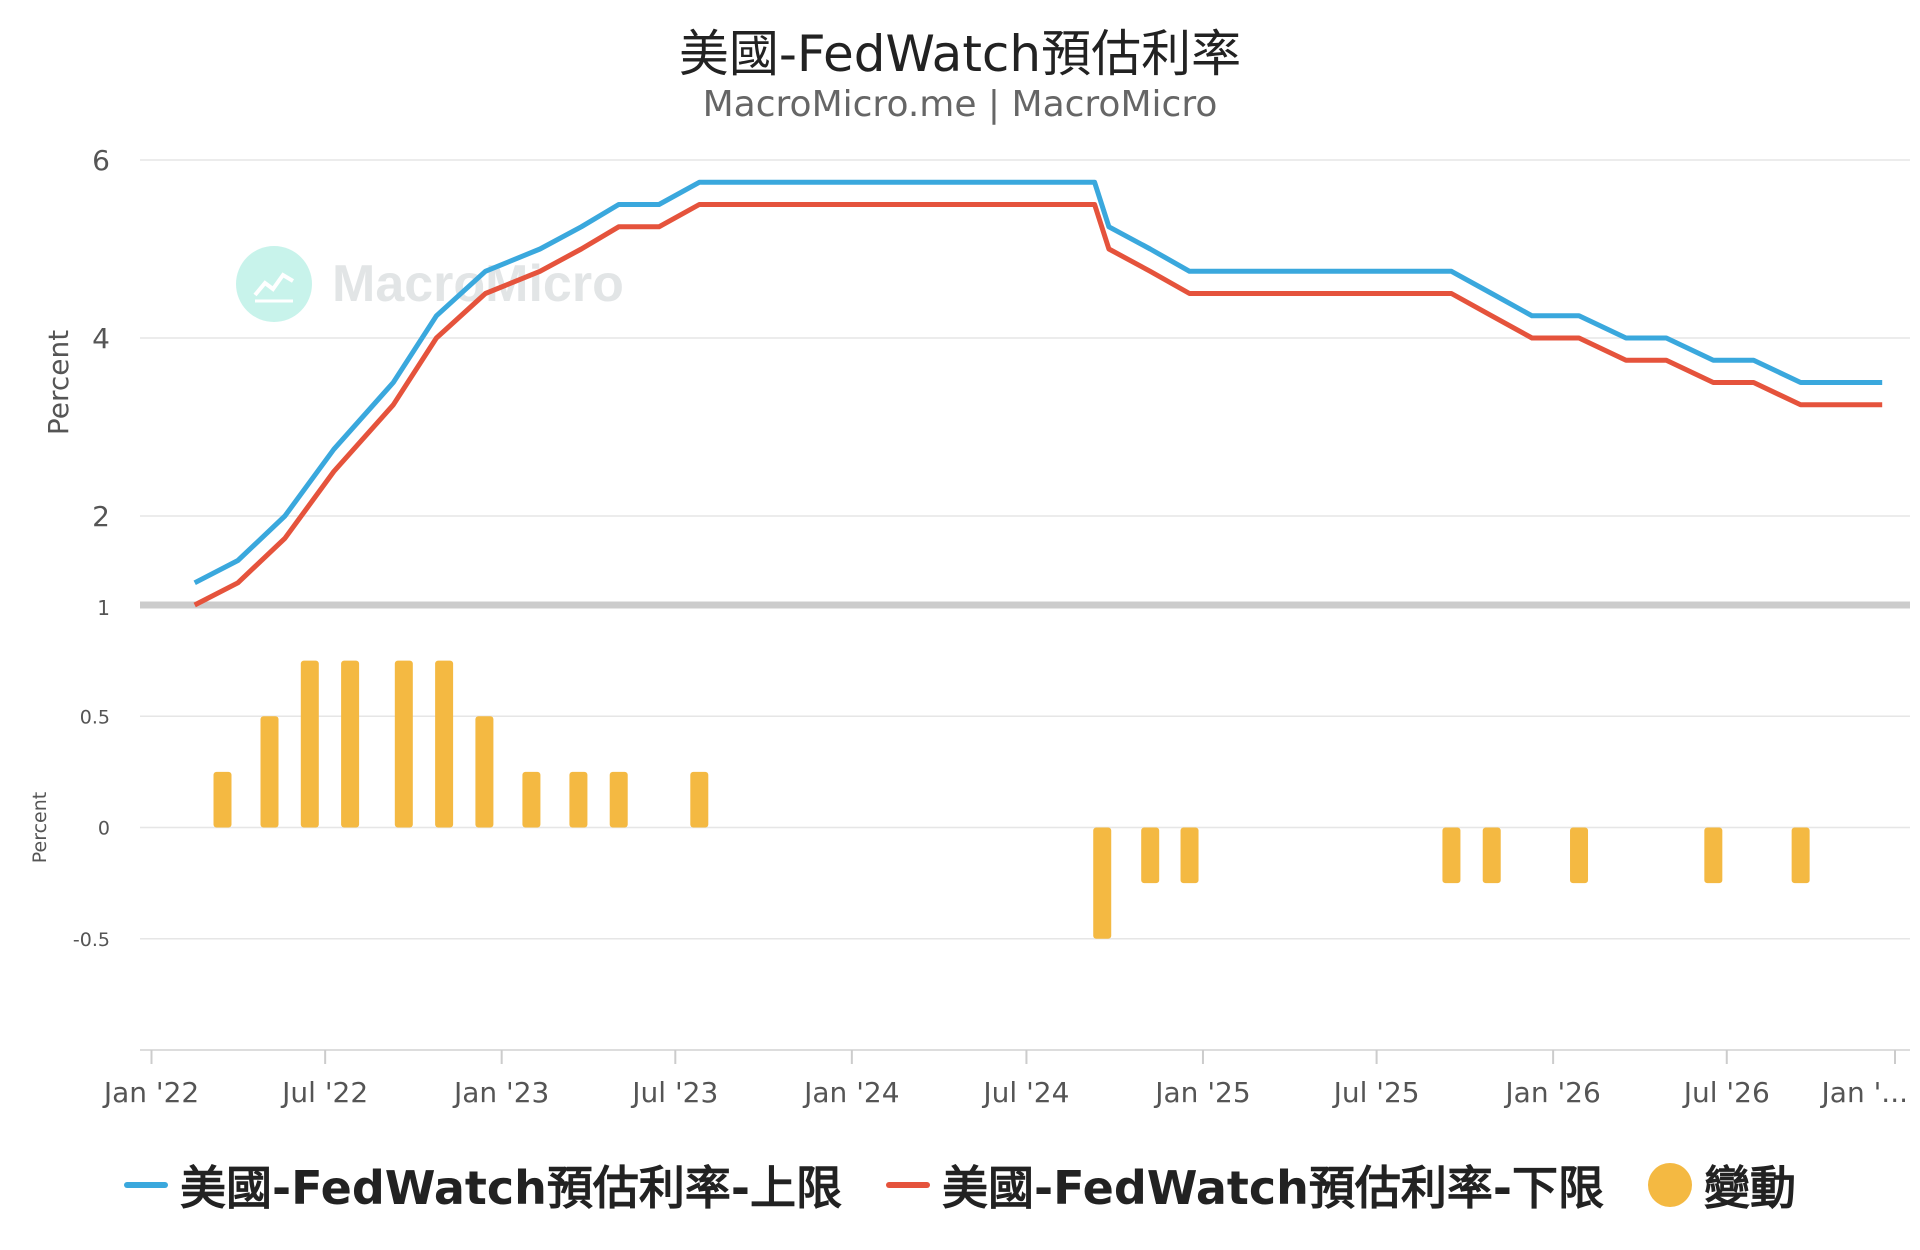 Image resolution: width=1920 pixels, height=1250 pixels. What do you see at coordinates (1376, 1092) in the screenshot?
I see `x-tick-label: Jul '25` at bounding box center [1376, 1092].